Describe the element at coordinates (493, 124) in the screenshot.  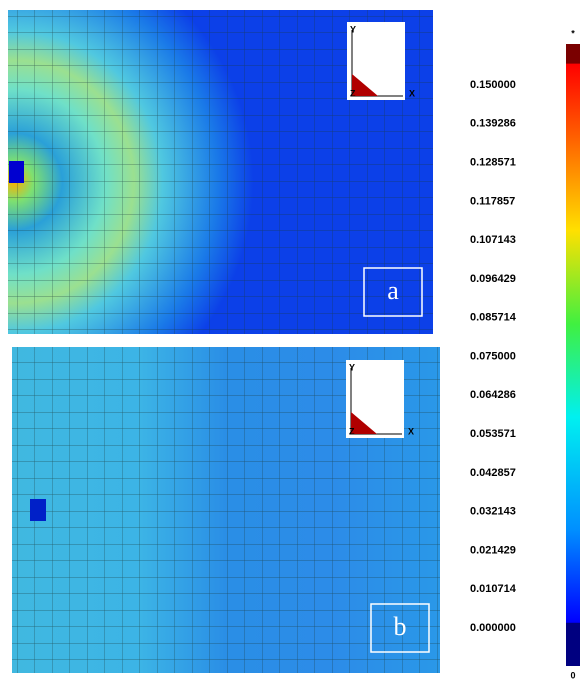
I see `colorbar-tick-label: 0.139286` at that location.